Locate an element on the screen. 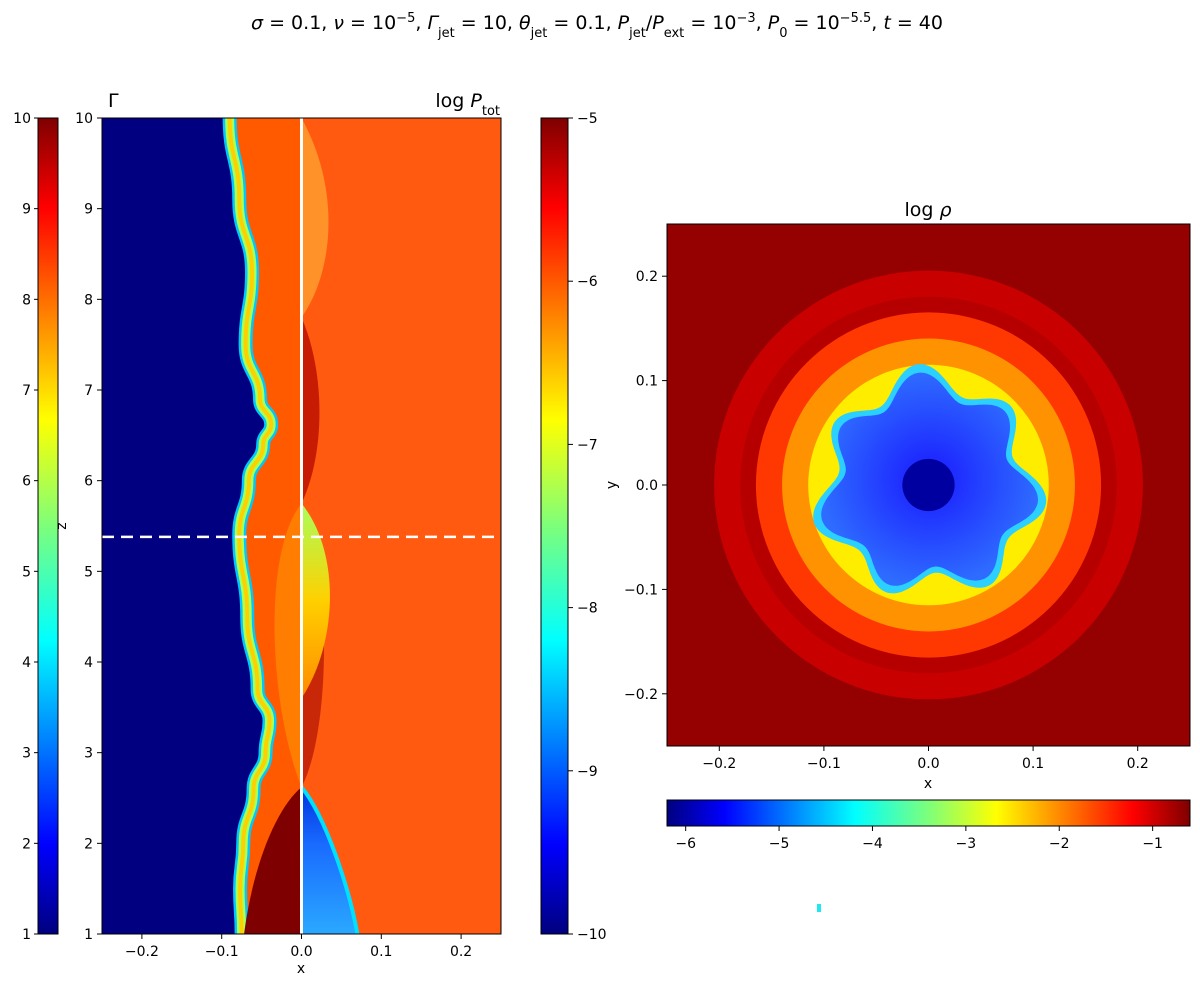  stray-mark is located at coordinates (819, 908).